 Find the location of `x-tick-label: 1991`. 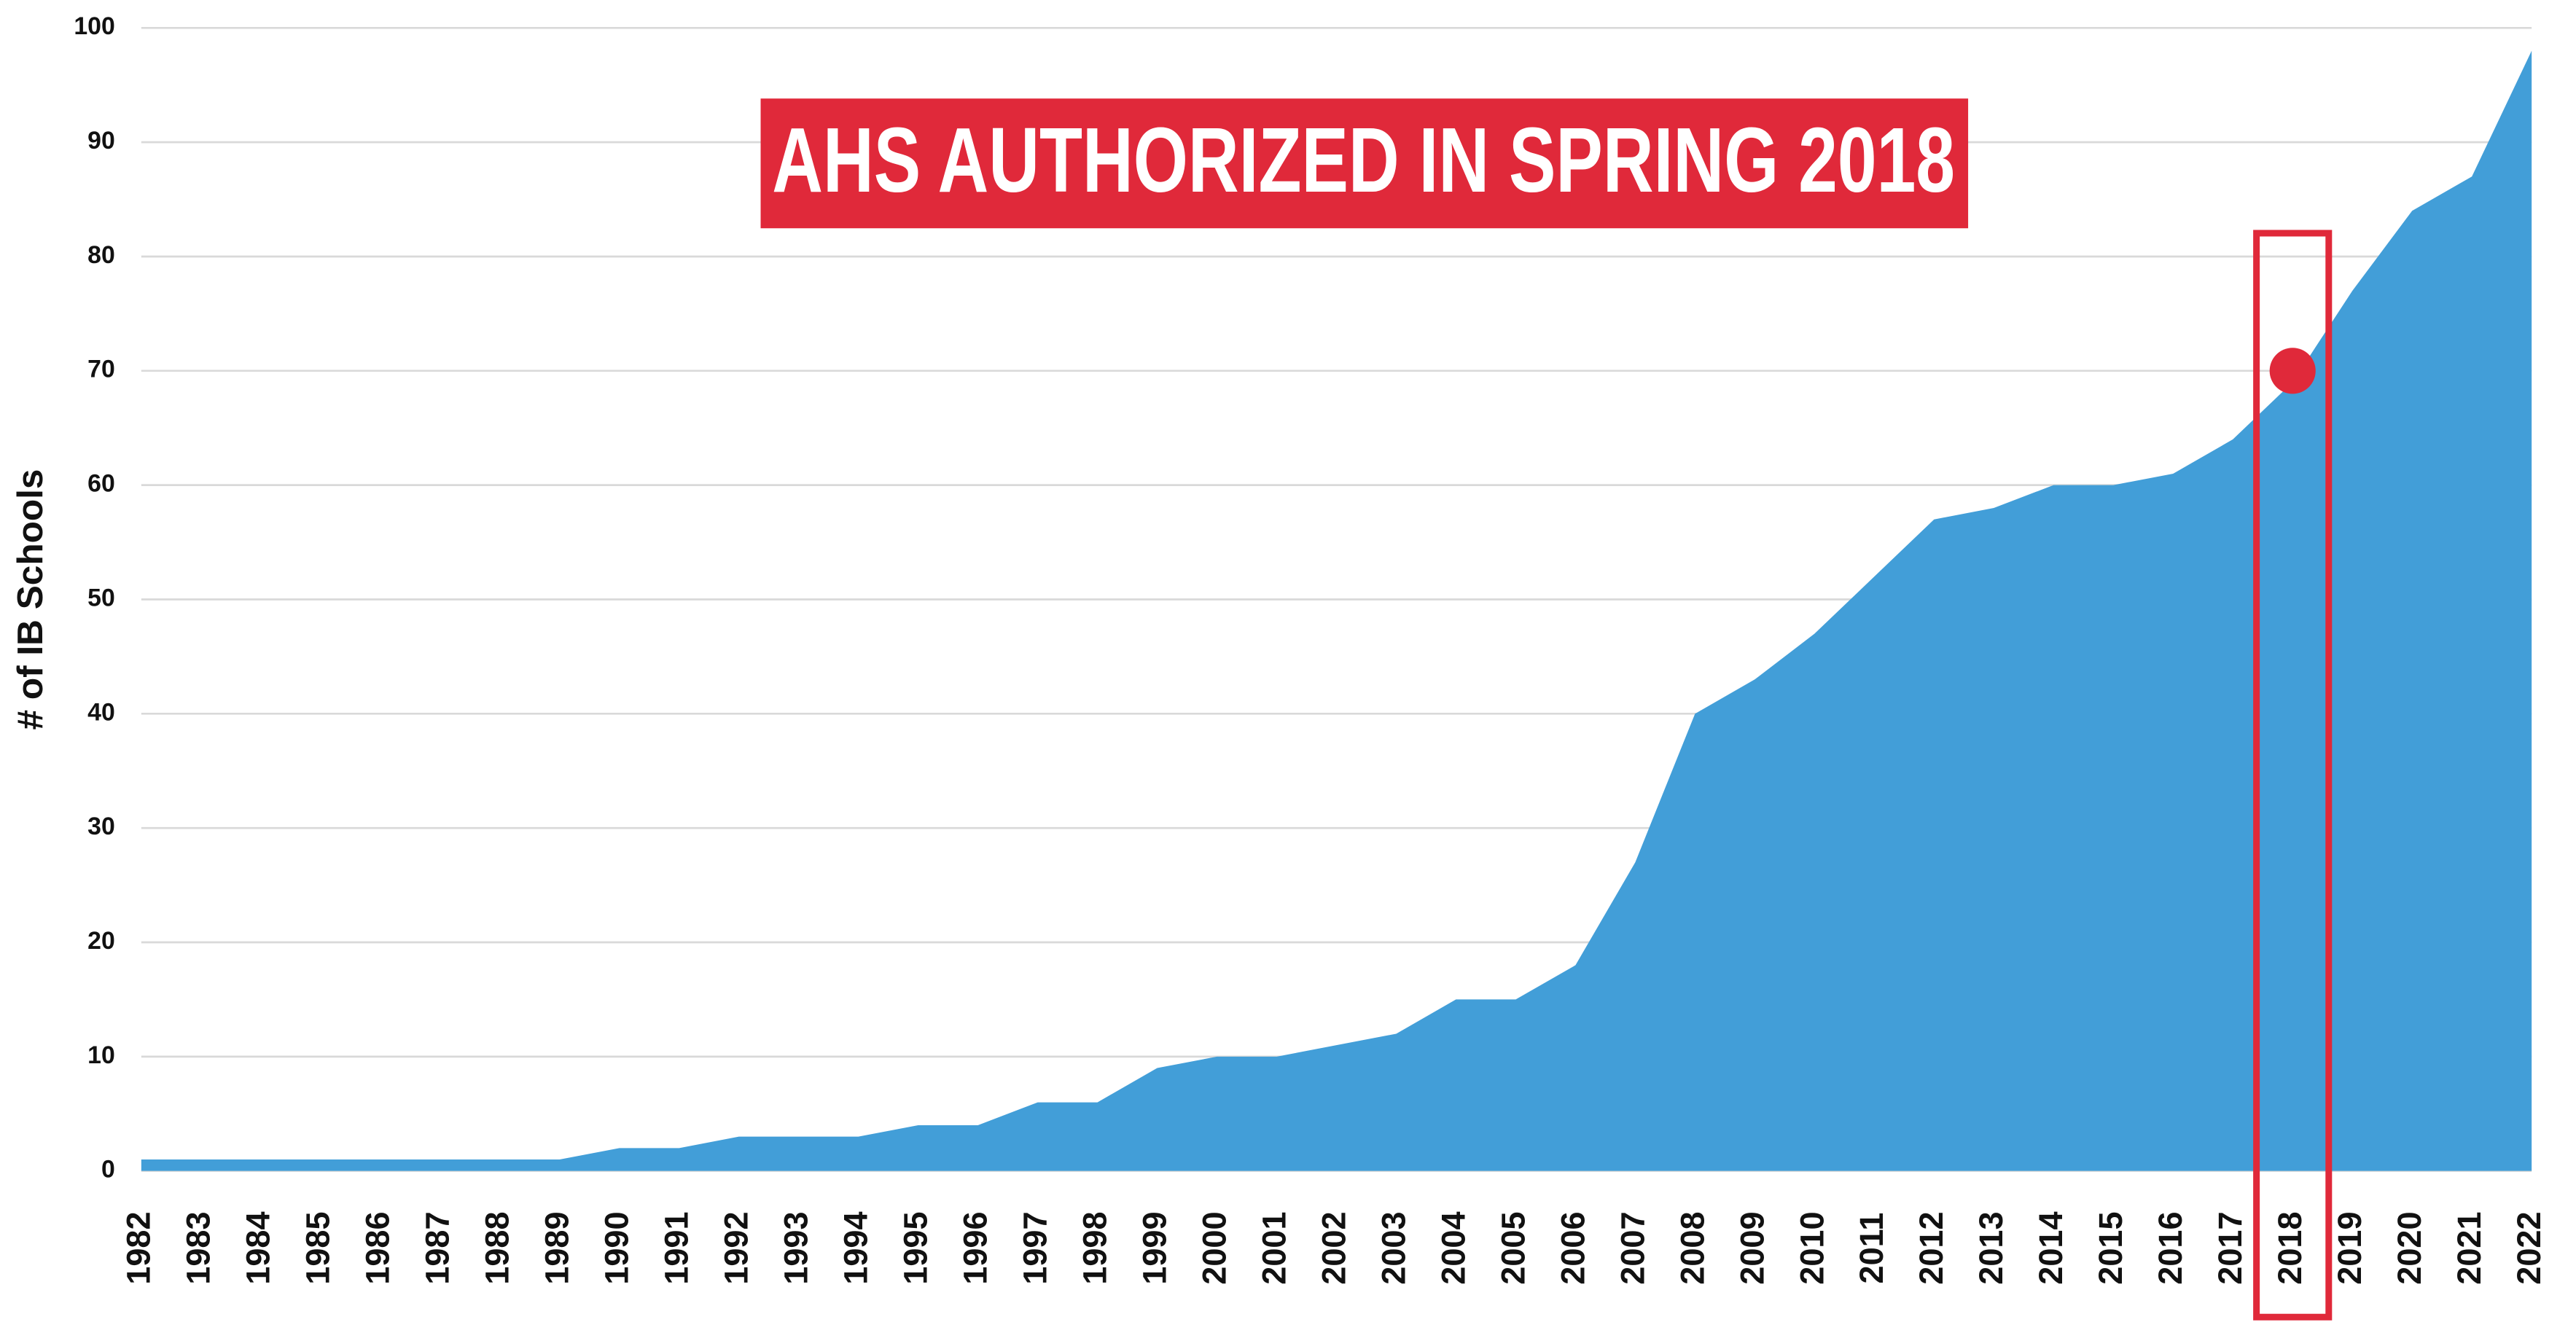

x-tick-label: 1991 is located at coordinates (676, 1247).